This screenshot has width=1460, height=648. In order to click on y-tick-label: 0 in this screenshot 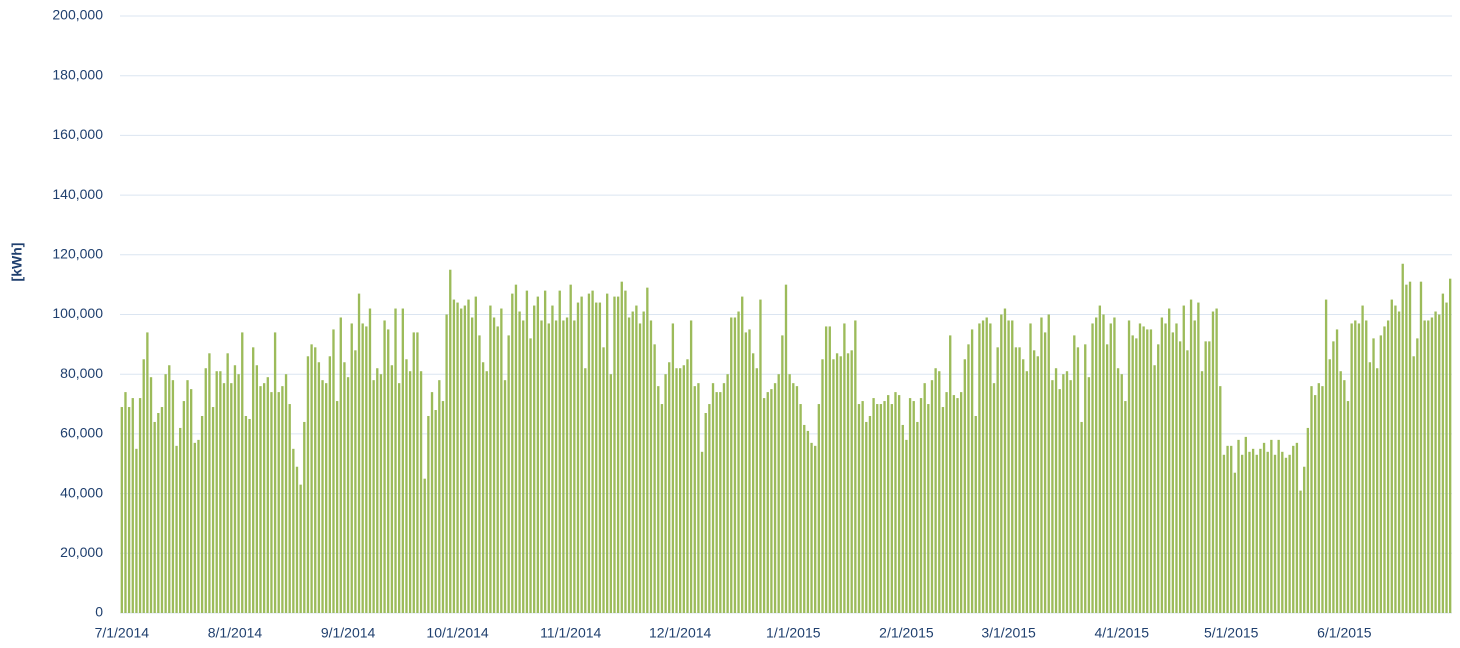, I will do `click(99, 612)`.